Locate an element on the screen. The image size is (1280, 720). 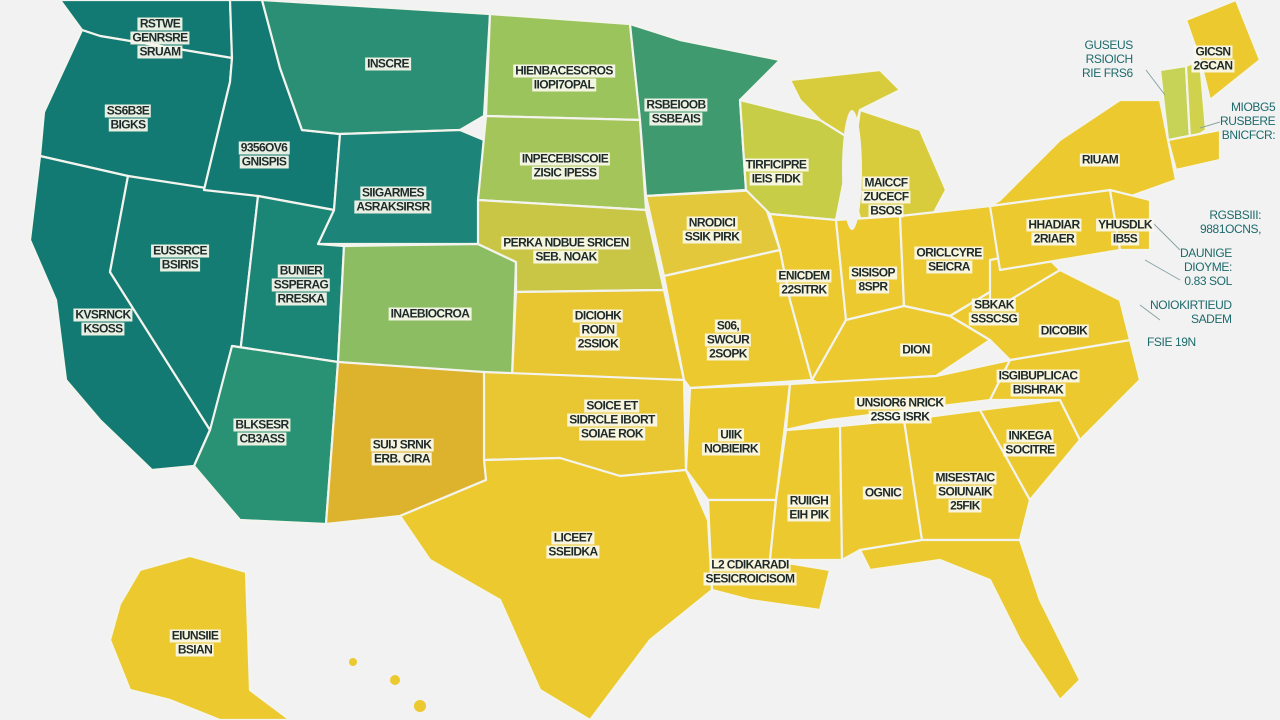
label-oklahoma: SOICE ET SIDRCLE IBORT SOIAE ROK is located at coordinates (612, 419).